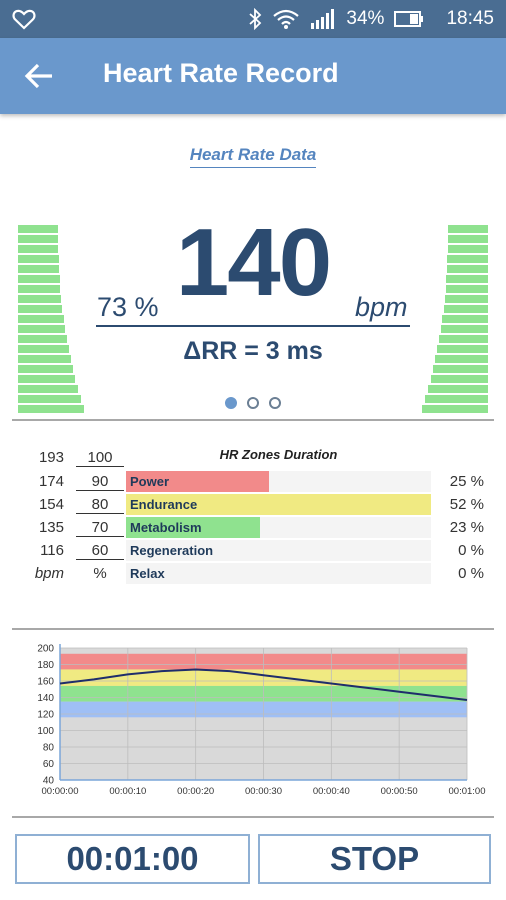 This screenshot has width=506, height=900. What do you see at coordinates (278, 454) in the screenshot?
I see `zones-title: HR Zones Duration` at bounding box center [278, 454].